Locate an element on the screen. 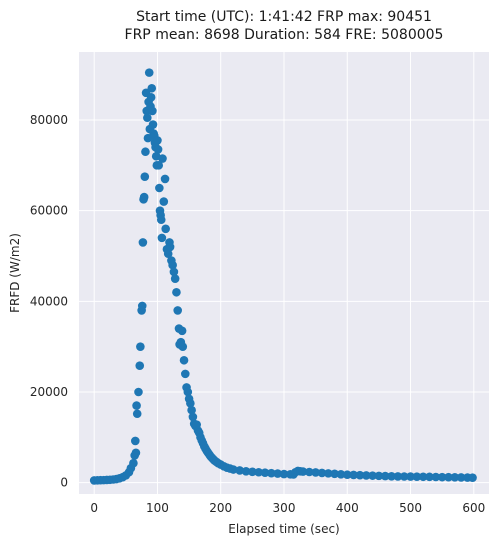 The width and height of the screenshot is (499, 547). x-tick-label: 600 is located at coordinates (473, 508).